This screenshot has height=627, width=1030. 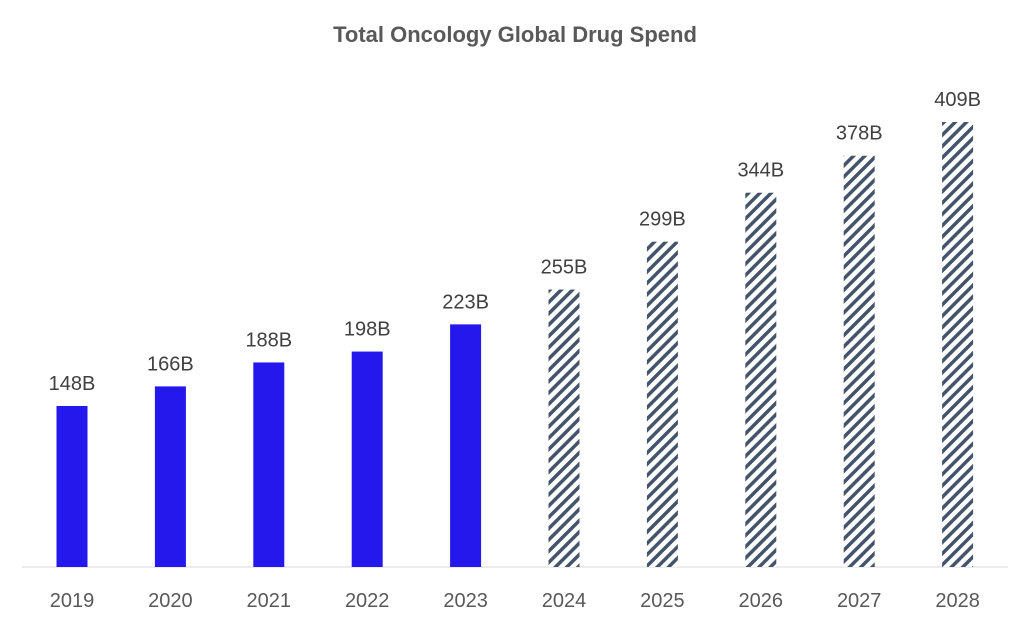 What do you see at coordinates (859, 134) in the screenshot?
I see `data-label-2027: 378B` at bounding box center [859, 134].